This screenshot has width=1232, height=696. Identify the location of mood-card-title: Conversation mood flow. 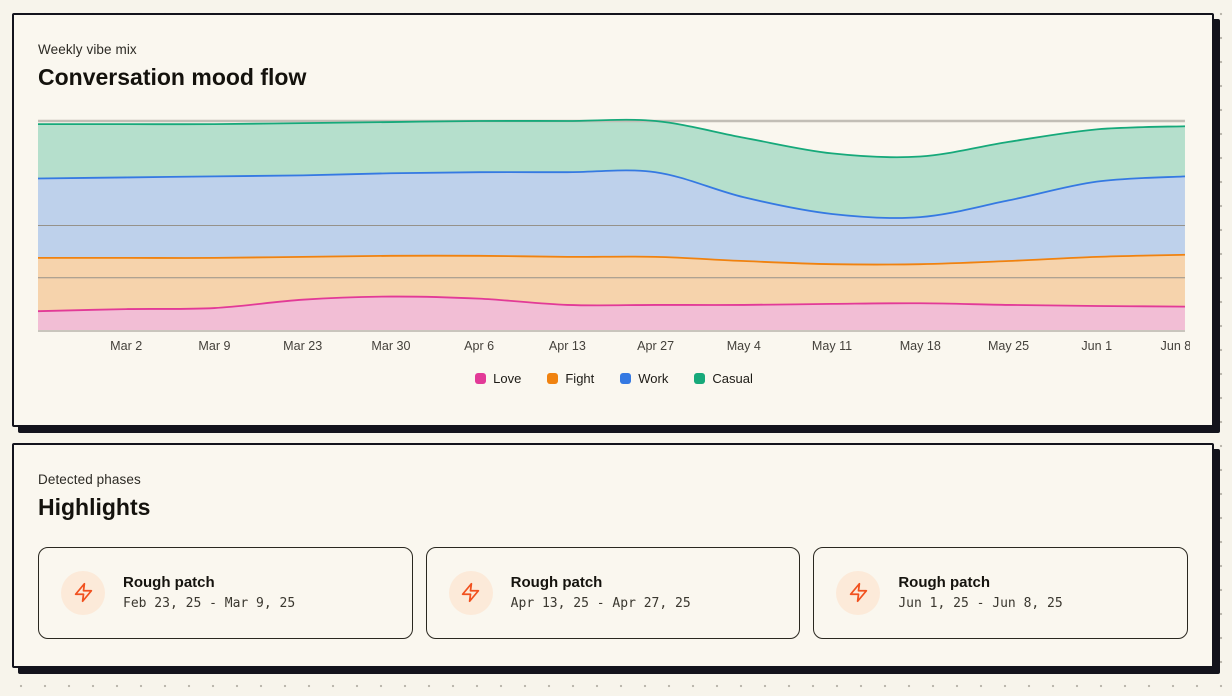
(172, 77).